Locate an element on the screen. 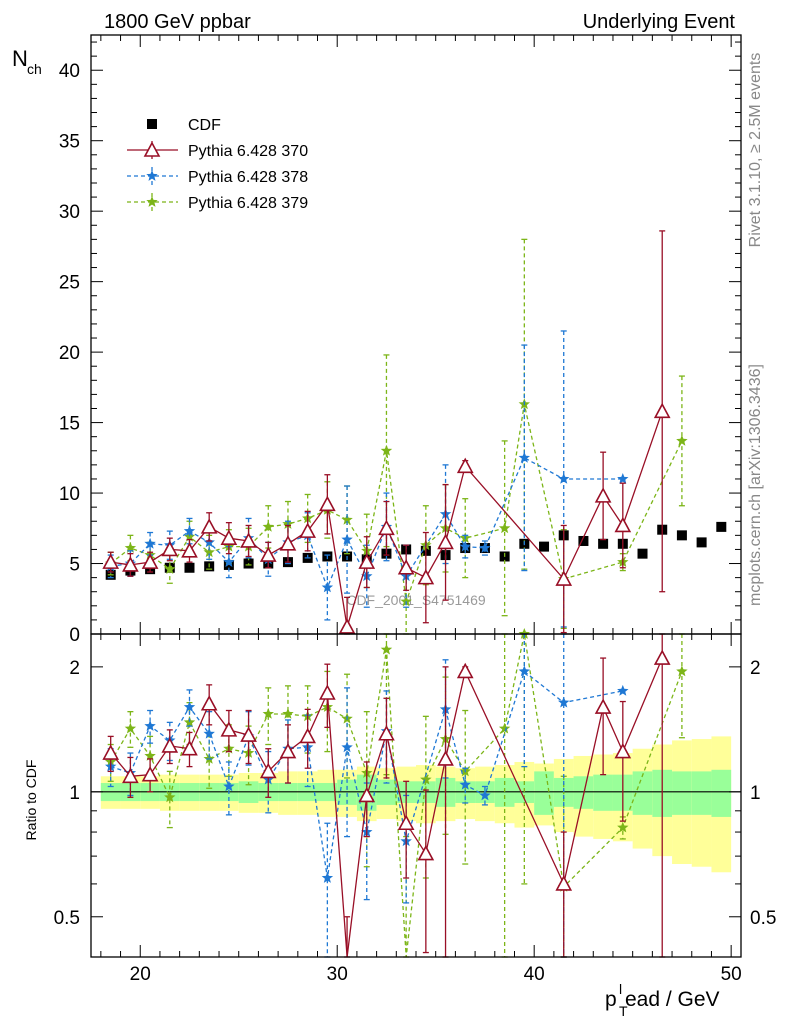 The height and width of the screenshot is (1024, 786). analysis-watermark: CDF_2001_S4751469 is located at coordinates (416, 600).